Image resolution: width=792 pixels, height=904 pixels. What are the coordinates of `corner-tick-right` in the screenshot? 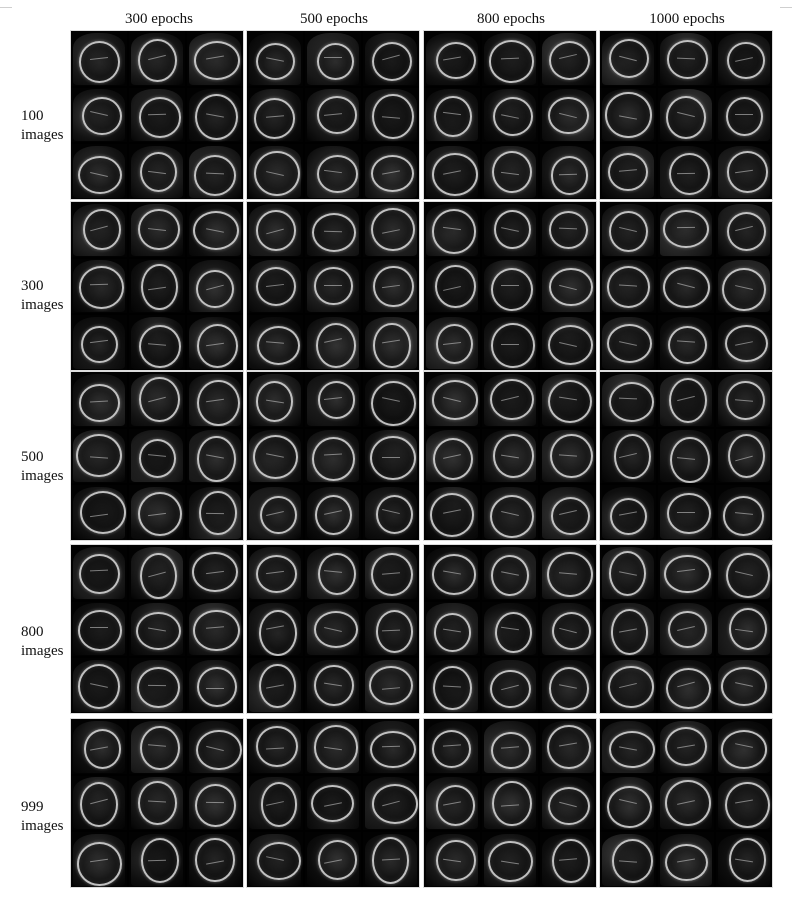 It's located at (786, 7).